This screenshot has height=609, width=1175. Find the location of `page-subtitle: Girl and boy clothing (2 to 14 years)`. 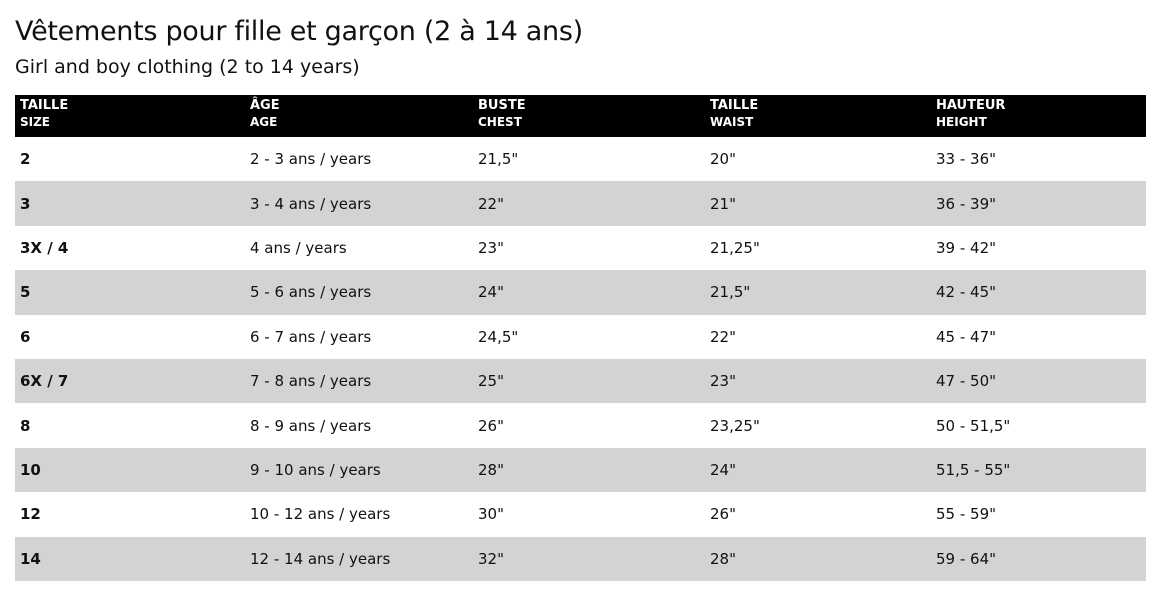

page-subtitle: Girl and boy clothing (2 to 14 years) is located at coordinates (187, 67).